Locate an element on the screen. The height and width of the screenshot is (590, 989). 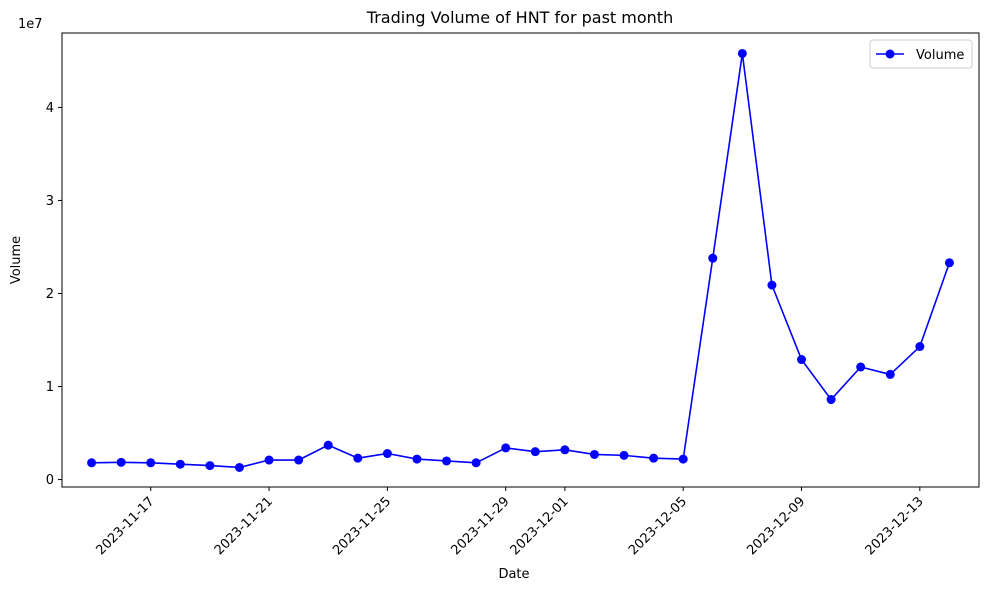
y-tick-label: 0 is located at coordinates (50, 480).